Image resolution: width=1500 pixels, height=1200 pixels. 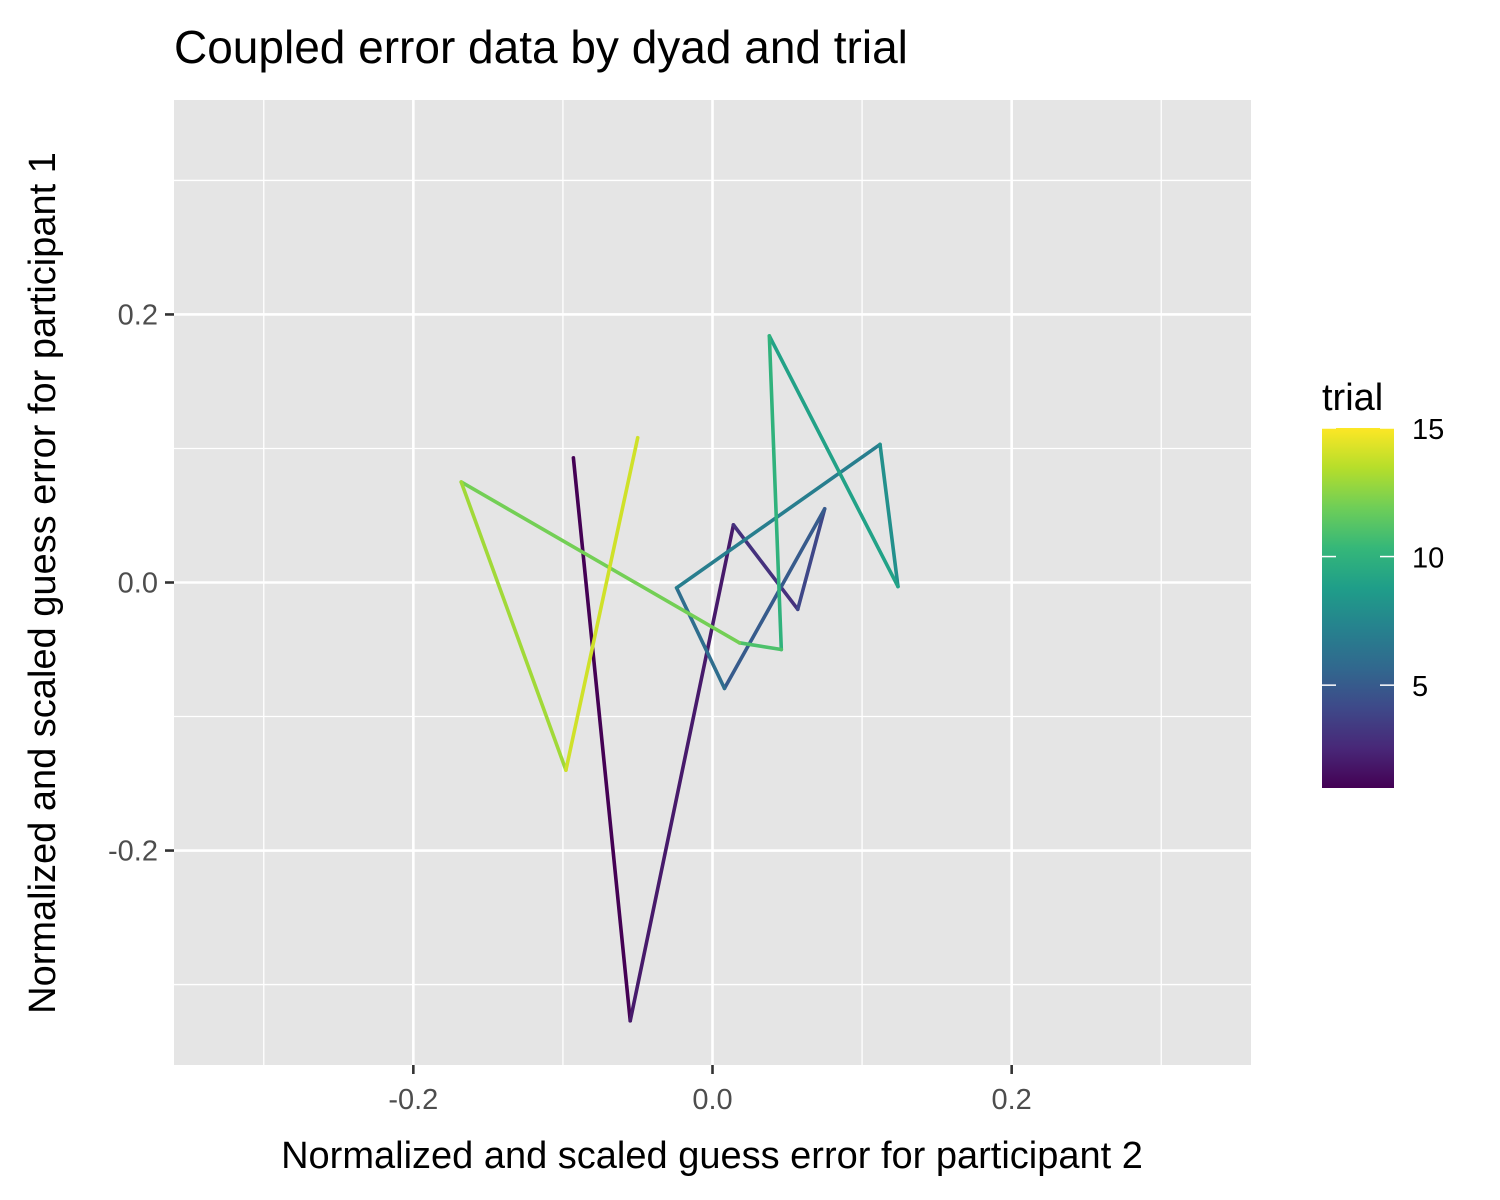 I want to click on color-legend: trial 5 10 15, so click(x=1383, y=582).